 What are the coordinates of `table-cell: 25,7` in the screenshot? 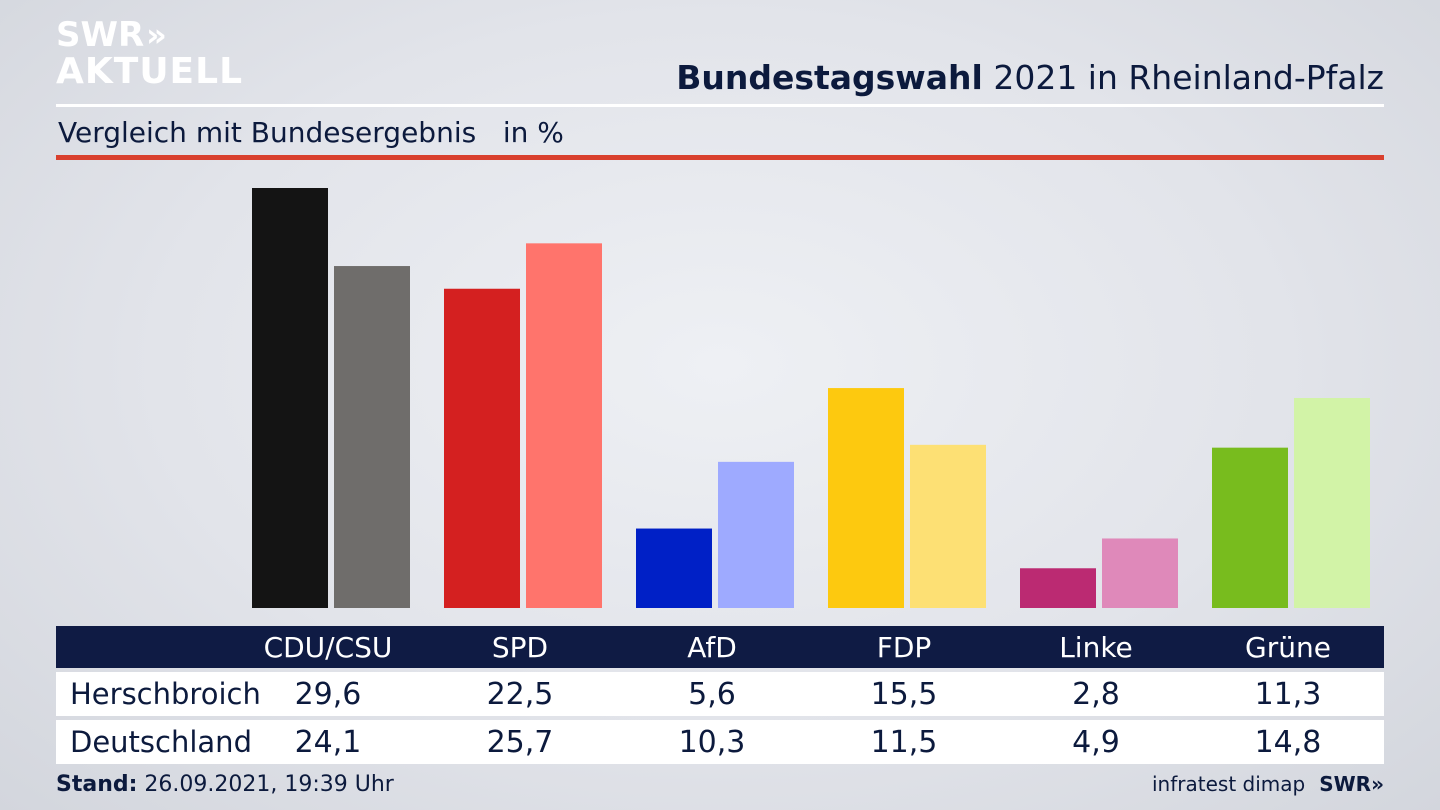 It's located at (520, 742).